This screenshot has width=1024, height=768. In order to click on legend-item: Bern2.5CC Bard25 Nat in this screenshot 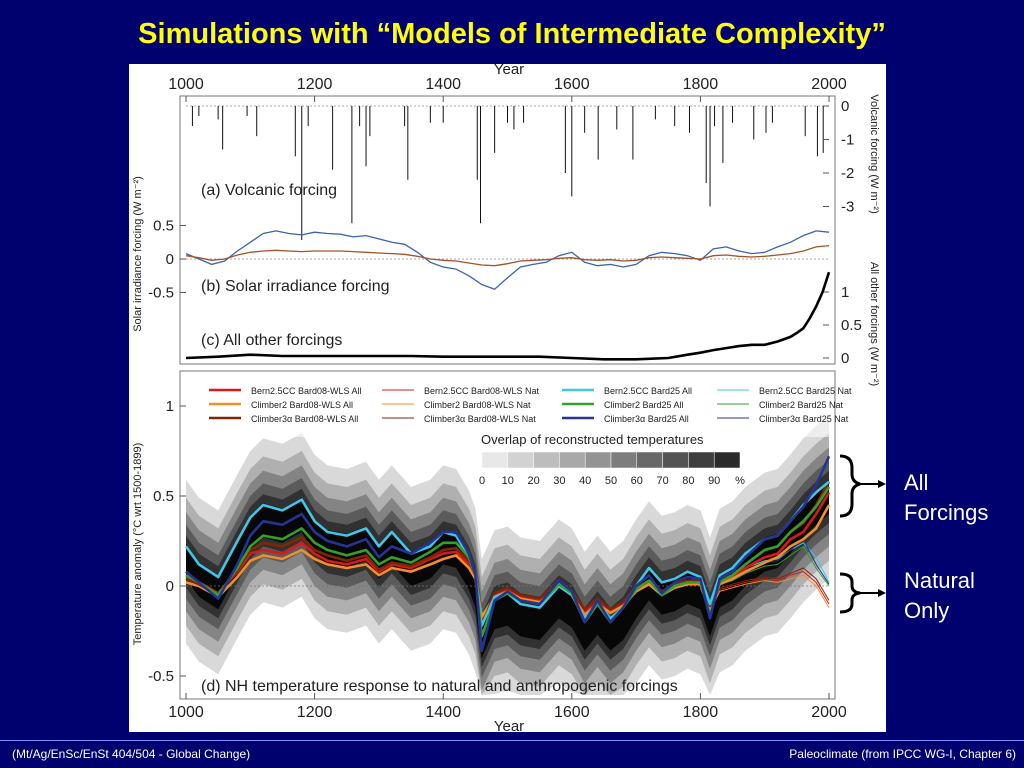, I will do `click(784, 391)`.